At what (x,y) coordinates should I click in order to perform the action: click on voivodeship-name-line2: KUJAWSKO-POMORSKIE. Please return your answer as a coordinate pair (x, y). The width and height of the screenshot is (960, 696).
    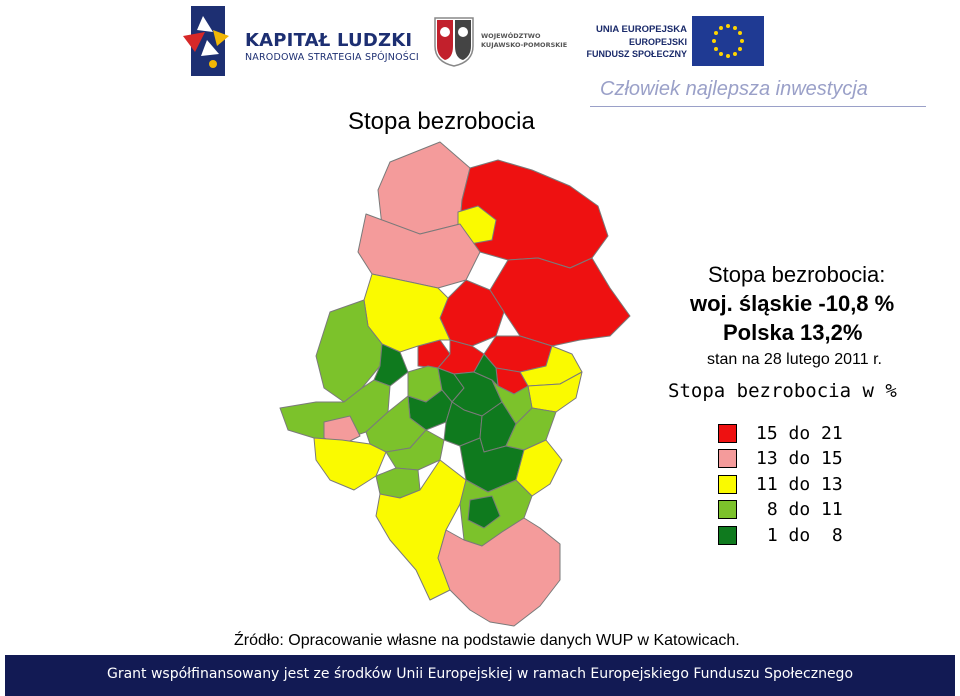
    Looking at the image, I should click on (524, 45).